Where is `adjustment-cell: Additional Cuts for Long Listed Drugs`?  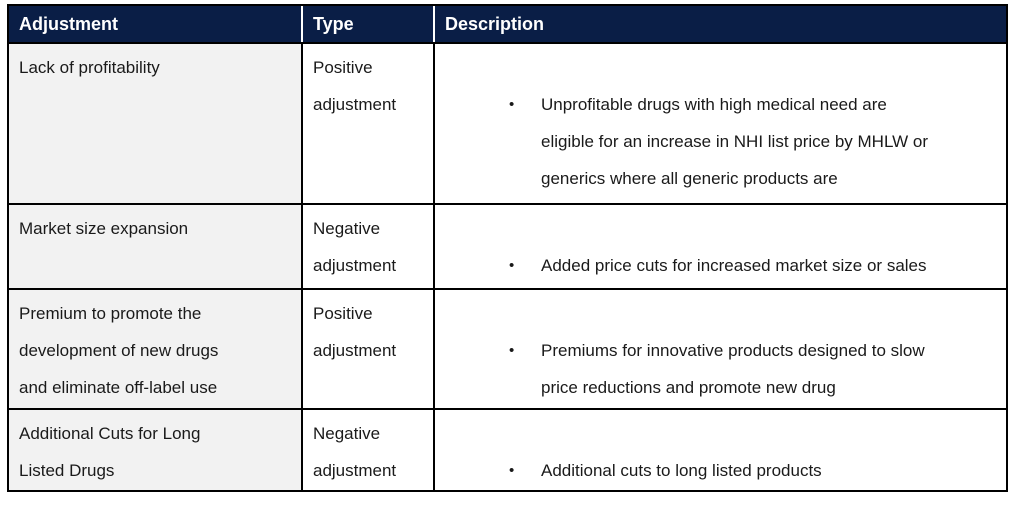 adjustment-cell: Additional Cuts for Long Listed Drugs is located at coordinates (156, 450).